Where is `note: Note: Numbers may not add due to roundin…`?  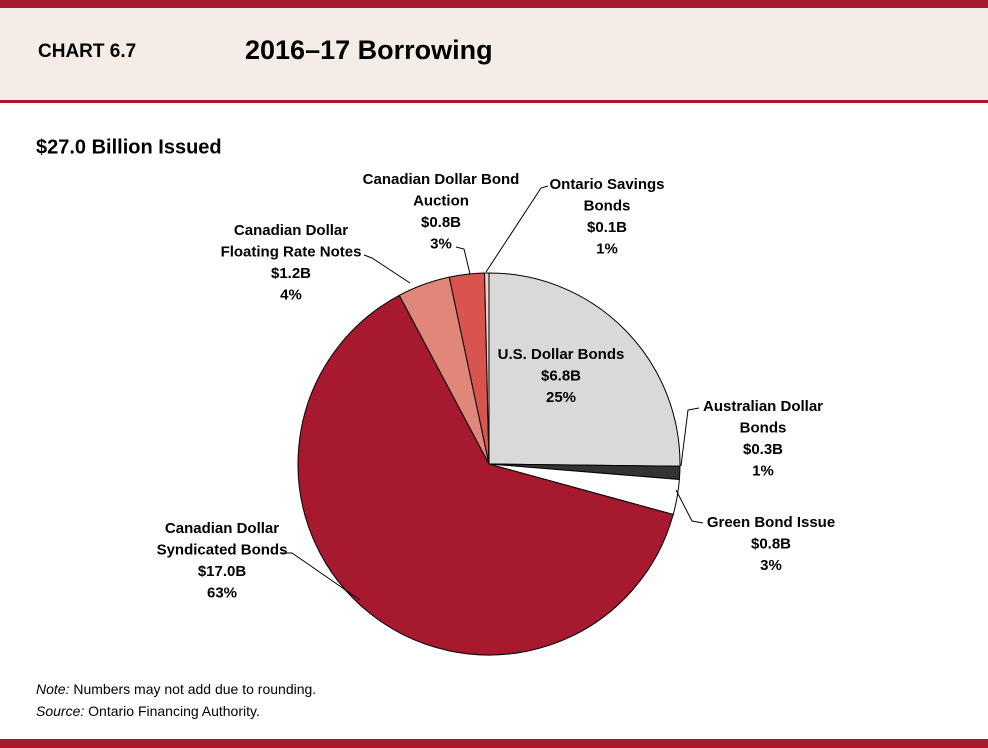 note: Note: Numbers may not add due to roundin… is located at coordinates (176, 689).